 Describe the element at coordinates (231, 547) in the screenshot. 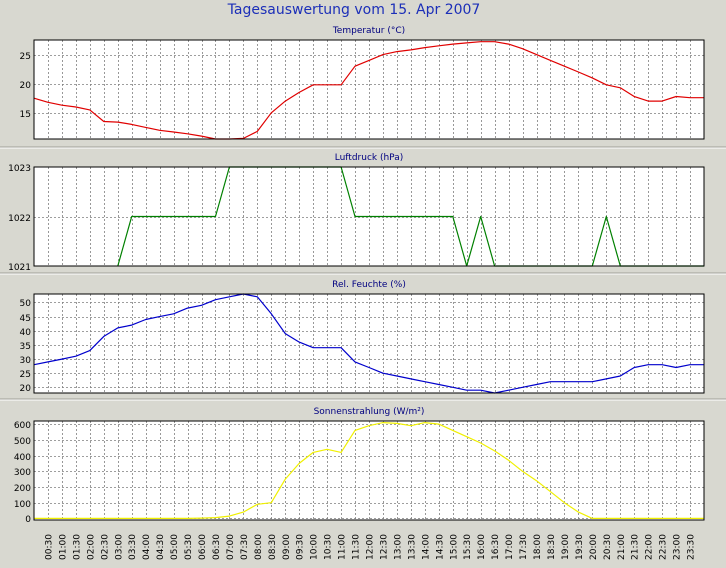

I see `x-tick-label: 07:00` at that location.